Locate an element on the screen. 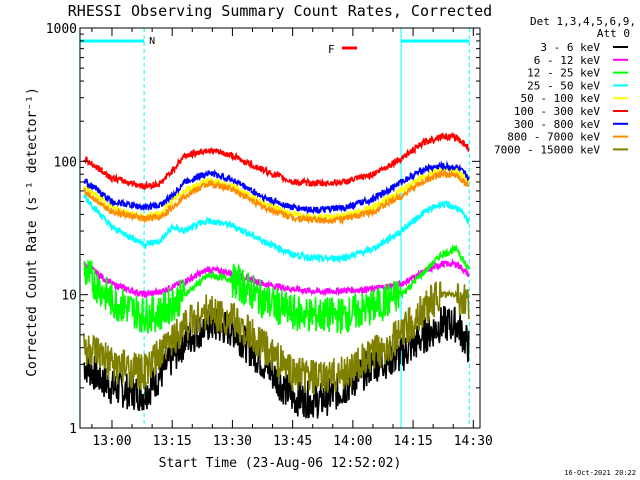 The width and height of the screenshot is (640, 480). y-tick-label: 10 is located at coordinates (69, 296).